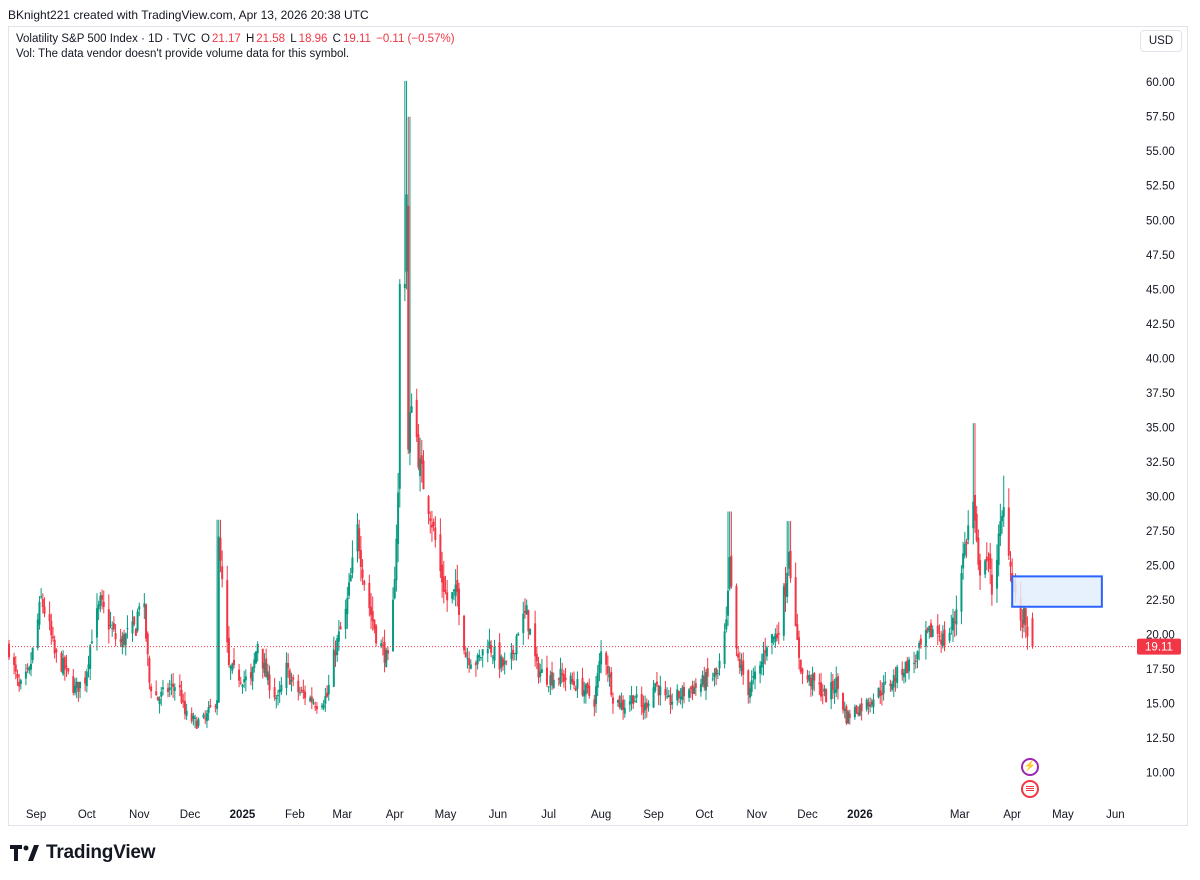 The image size is (1200, 880). Describe the element at coordinates (336, 39) in the screenshot. I see `legend-close-label: C` at that location.